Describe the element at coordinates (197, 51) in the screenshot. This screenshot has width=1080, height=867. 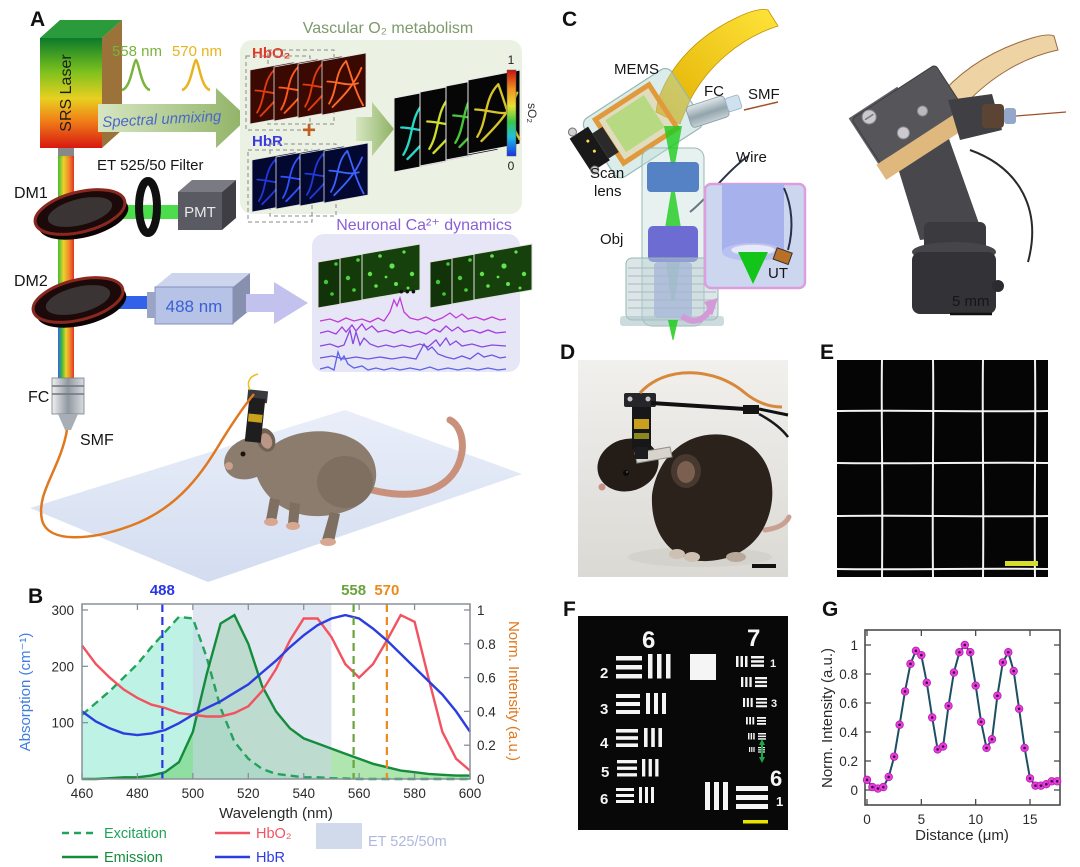
I see `wl-570-label: 570 nm` at that location.